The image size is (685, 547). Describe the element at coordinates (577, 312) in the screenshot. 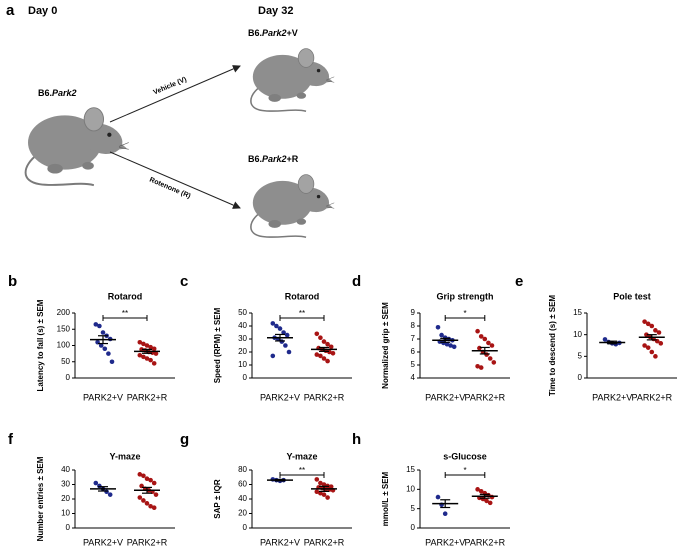

I see `y-tick-label: 15` at that location.